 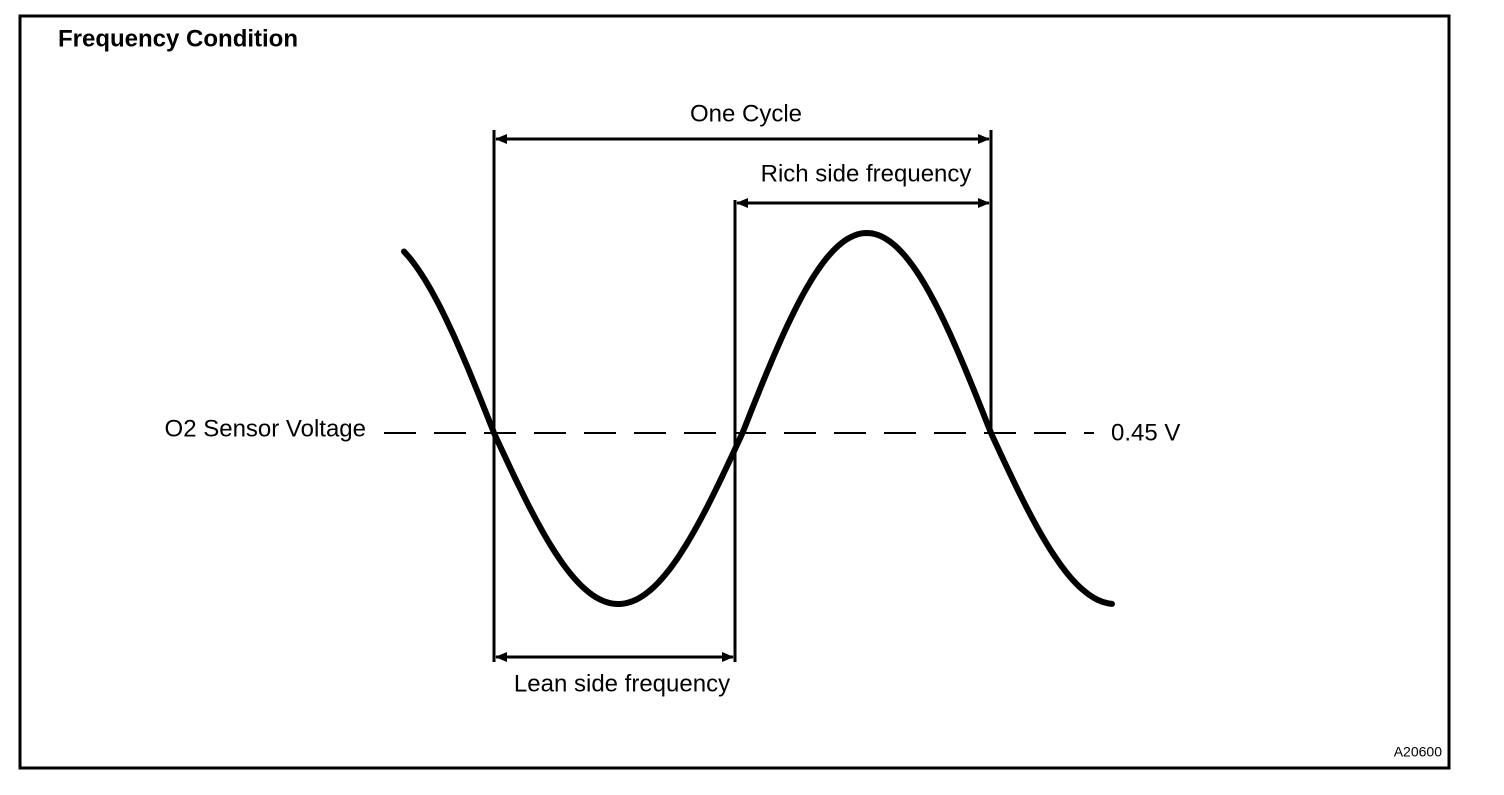 I want to click on title: Frequency Condition, so click(x=178, y=38).